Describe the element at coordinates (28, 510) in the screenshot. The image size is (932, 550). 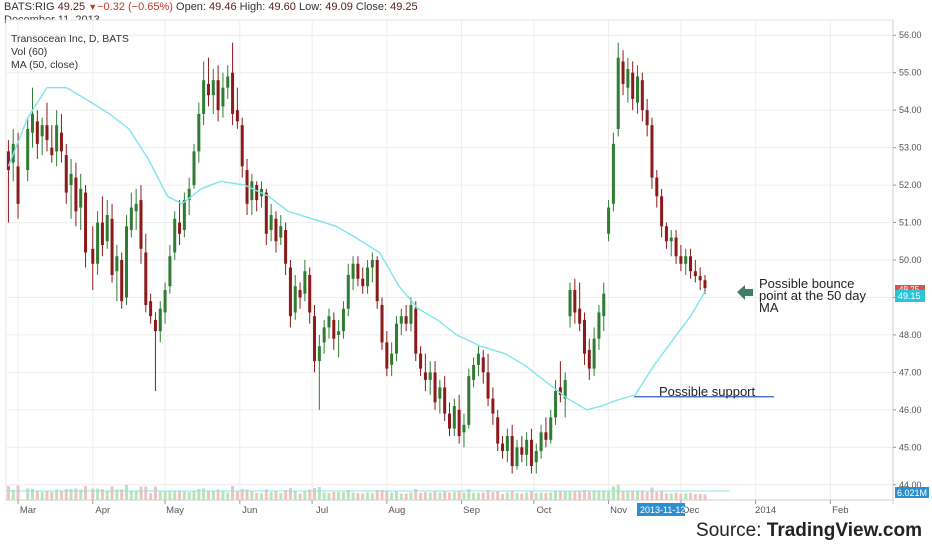
I see `time-tick-label: Mar` at that location.